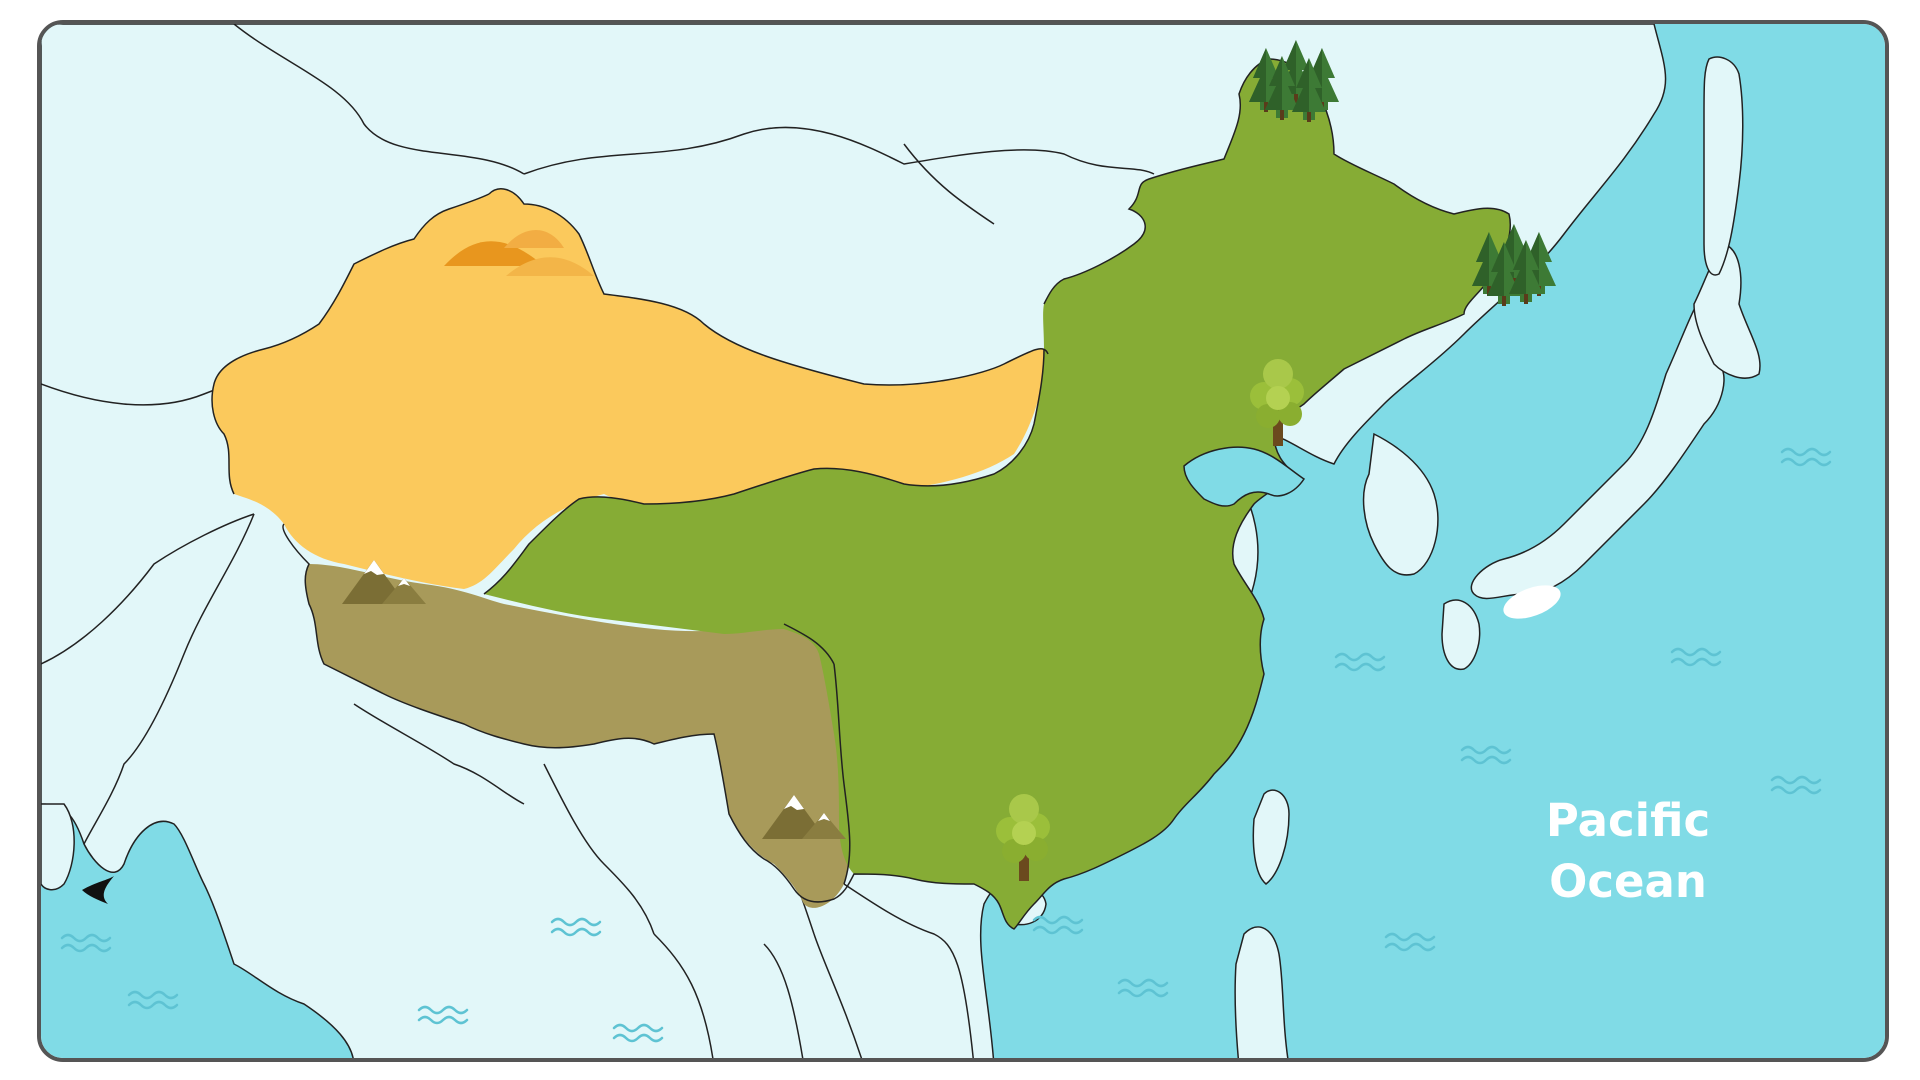 This screenshot has height=1080, width=1920. Describe the element at coordinates (58, 847) in the screenshot. I see `island-sri-lanka` at that location.